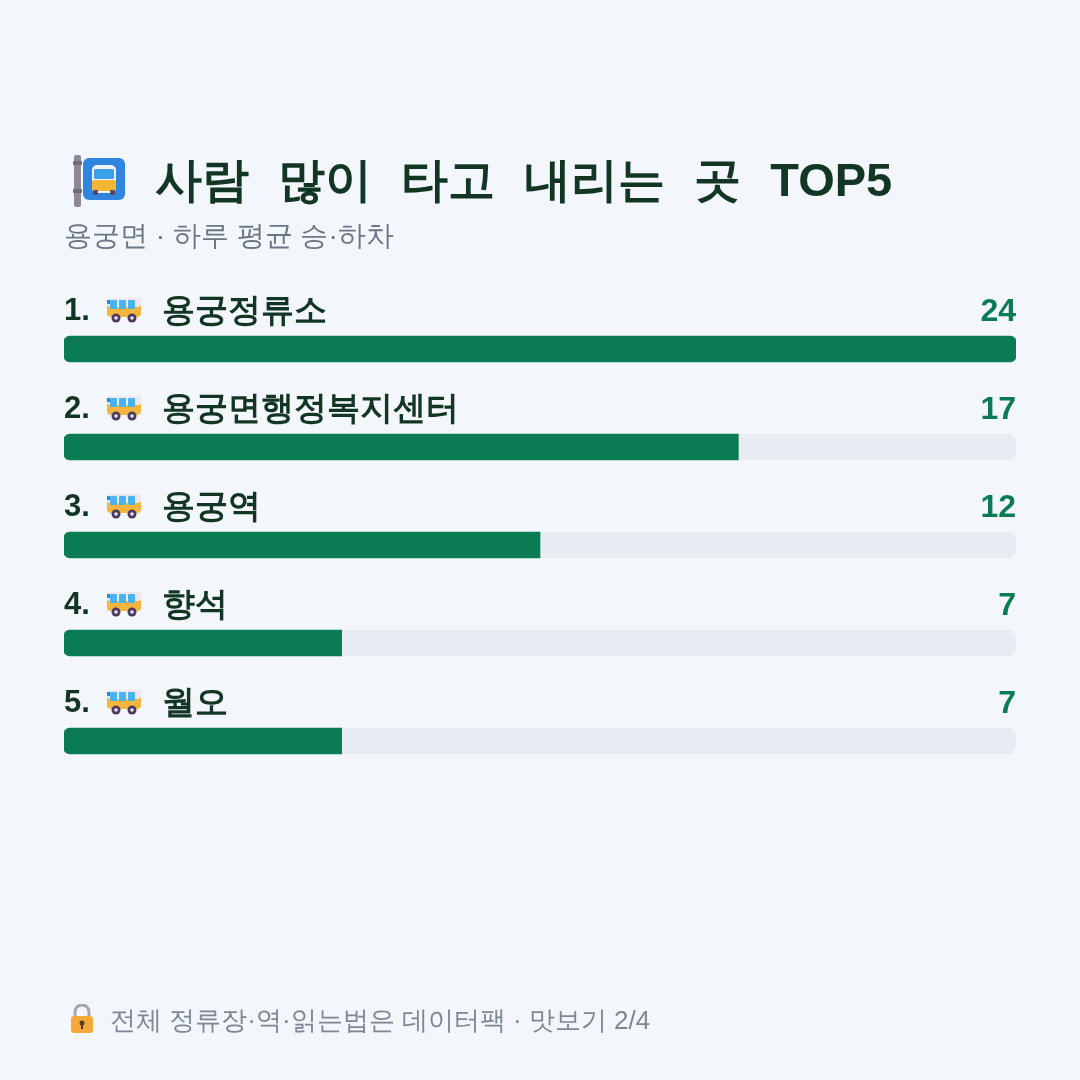 The width and height of the screenshot is (1080, 1080). I want to click on category-label: 2. 용궁면행정복지센터, so click(261, 407).